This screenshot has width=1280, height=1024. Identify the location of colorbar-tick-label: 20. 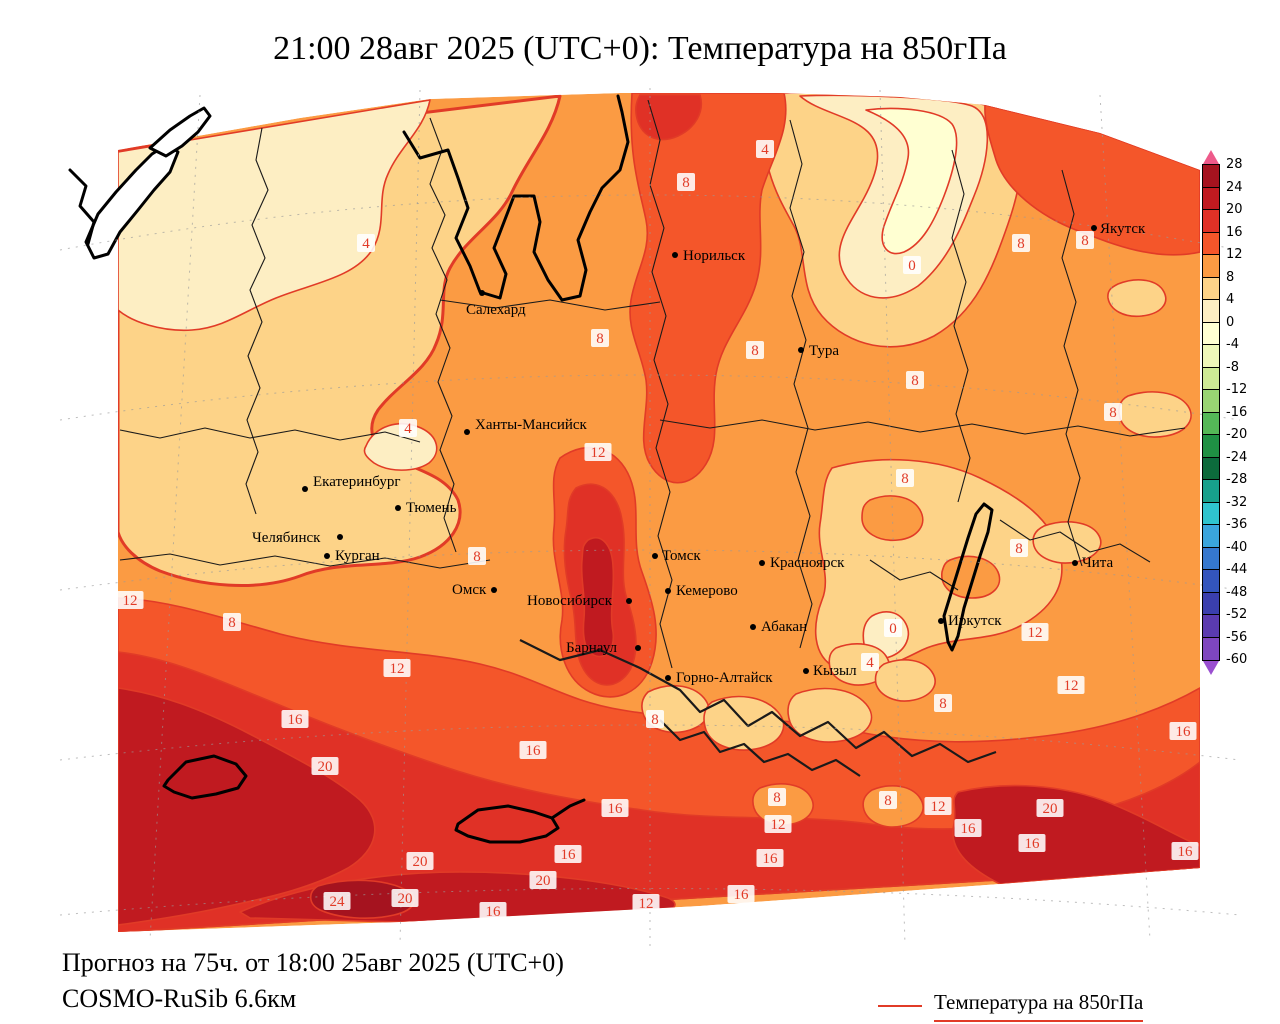
(1234, 209).